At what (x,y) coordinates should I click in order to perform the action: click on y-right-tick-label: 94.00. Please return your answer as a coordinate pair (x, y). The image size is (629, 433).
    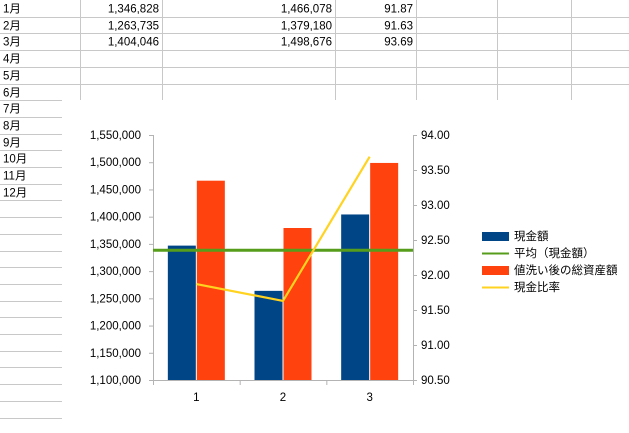
    Looking at the image, I should click on (435, 136).